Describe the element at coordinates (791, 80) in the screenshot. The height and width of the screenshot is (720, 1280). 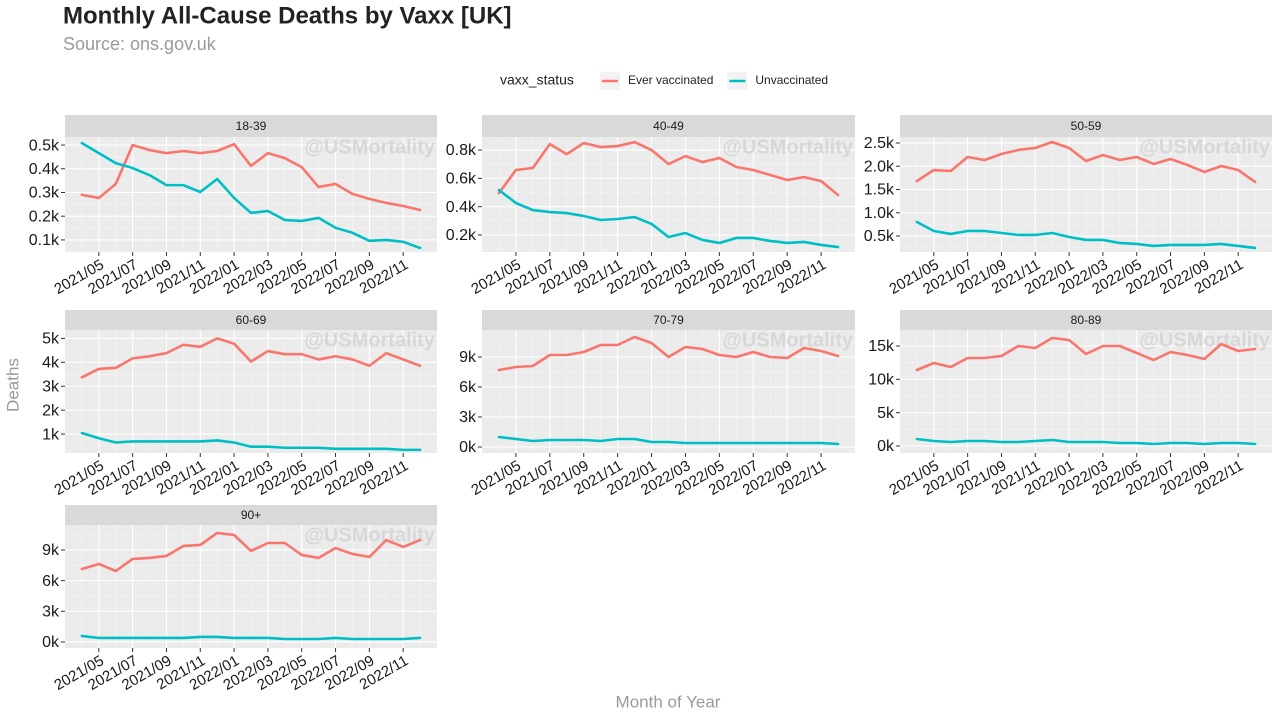
I see `legend-label: Unvaccinated` at that location.